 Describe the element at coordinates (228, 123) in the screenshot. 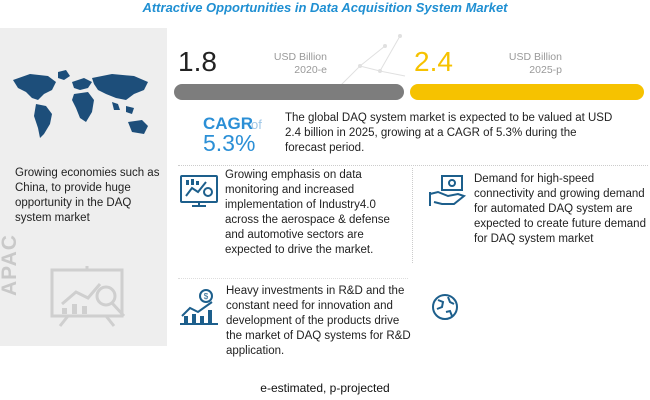

I see `cagr-label: CAGR` at that location.